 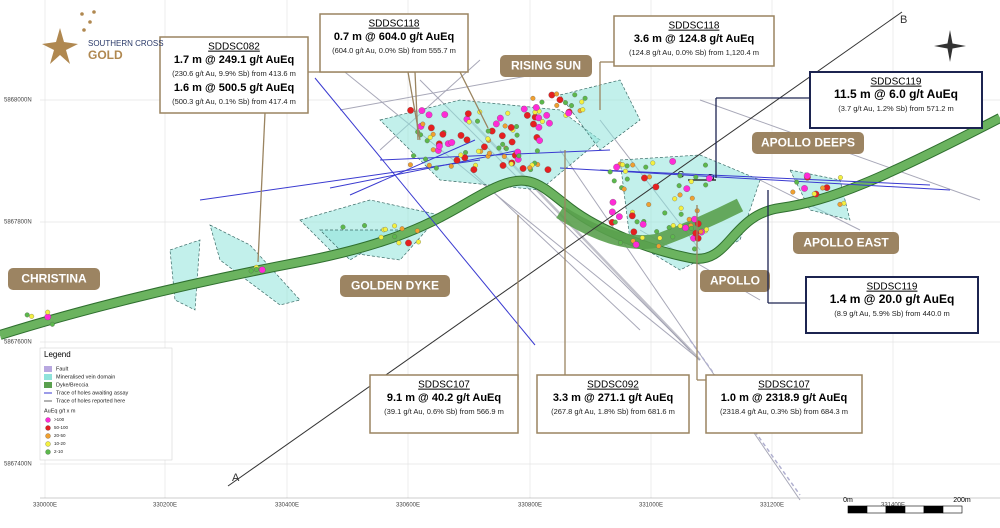 What do you see at coordinates (59, 451) in the screenshot?
I see `legend-grade: 2-10` at bounding box center [59, 451].